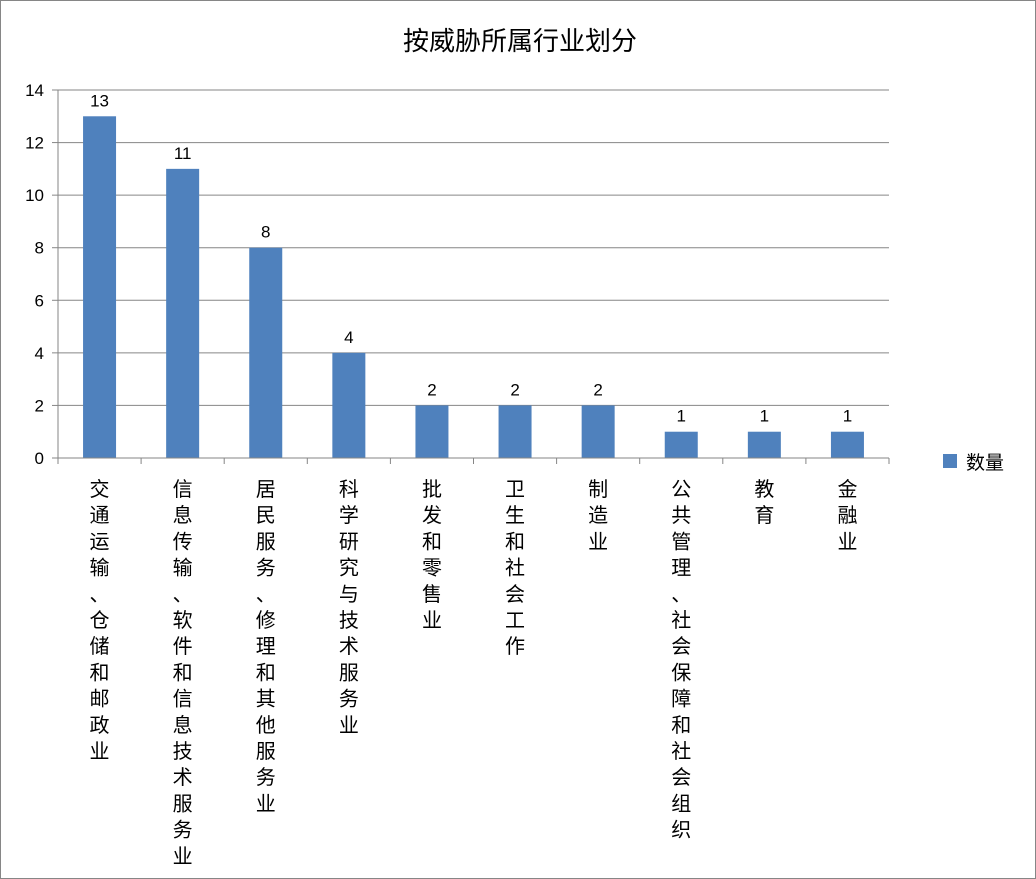  I want to click on data-label: 11, so click(183, 153).